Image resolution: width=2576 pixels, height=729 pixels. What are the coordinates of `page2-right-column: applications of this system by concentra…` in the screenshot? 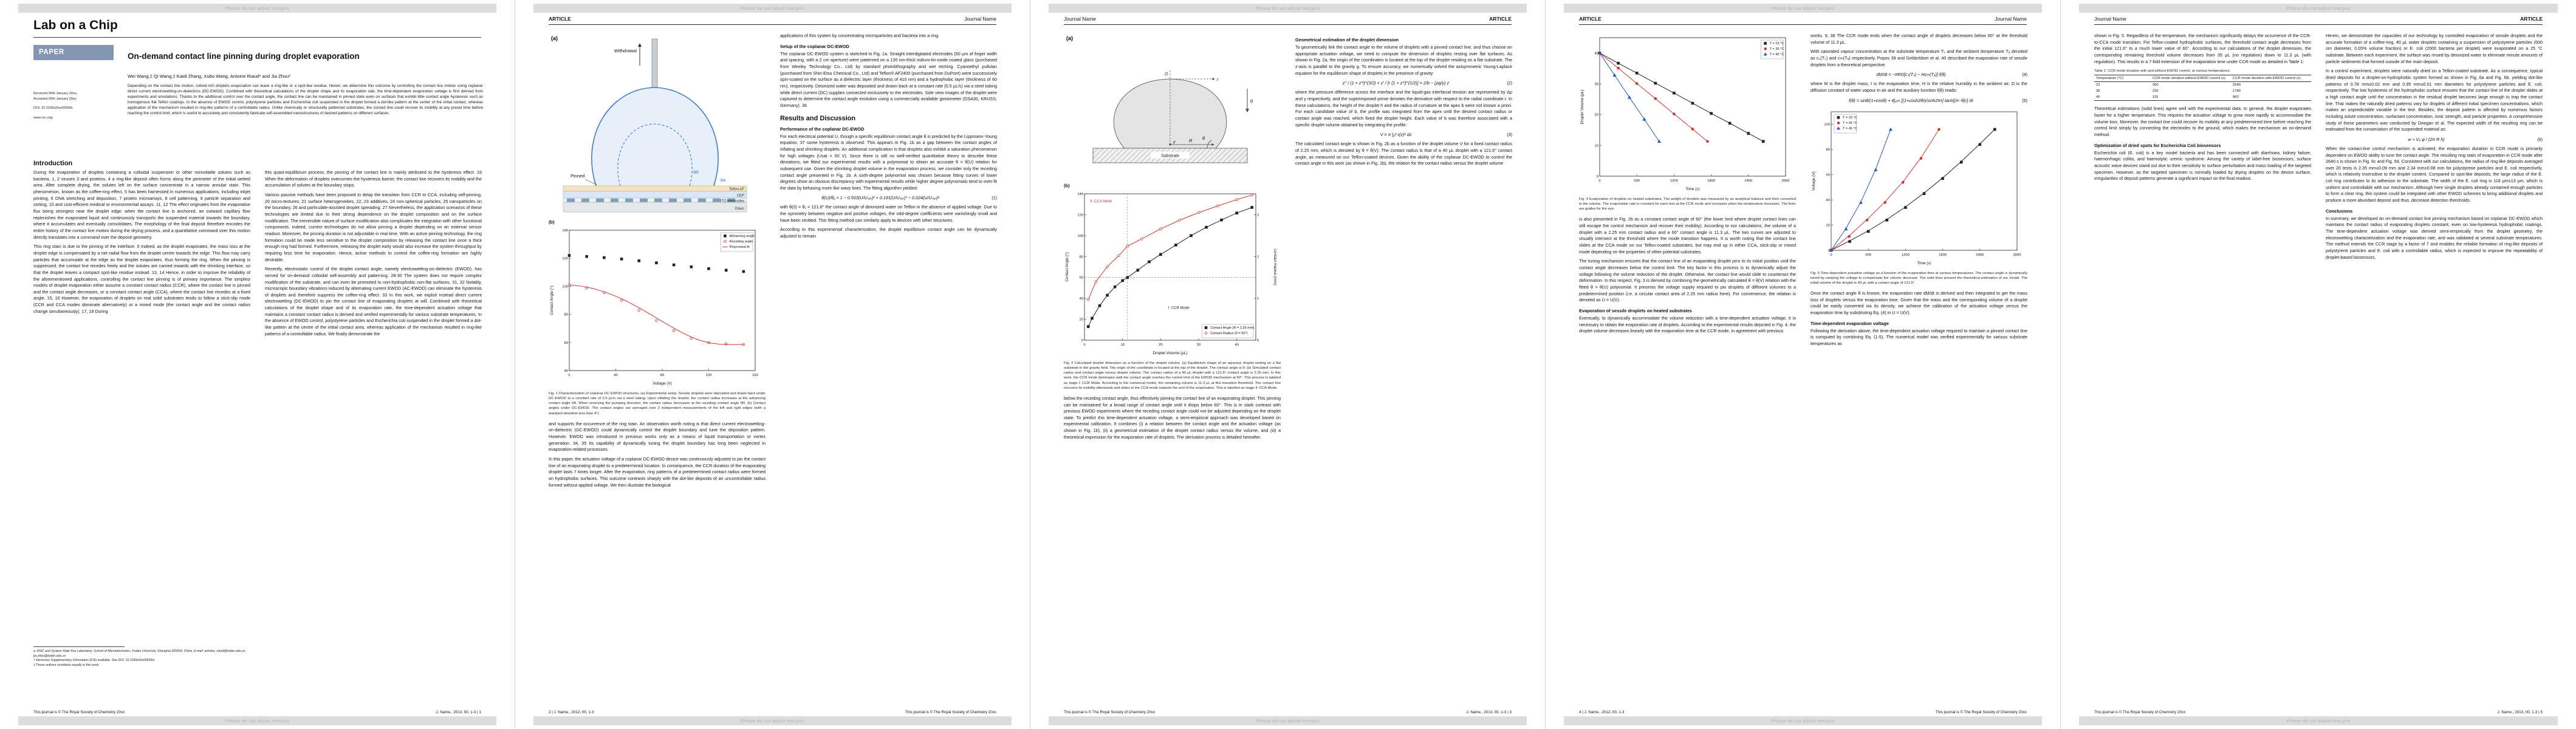 It's located at (889, 361).